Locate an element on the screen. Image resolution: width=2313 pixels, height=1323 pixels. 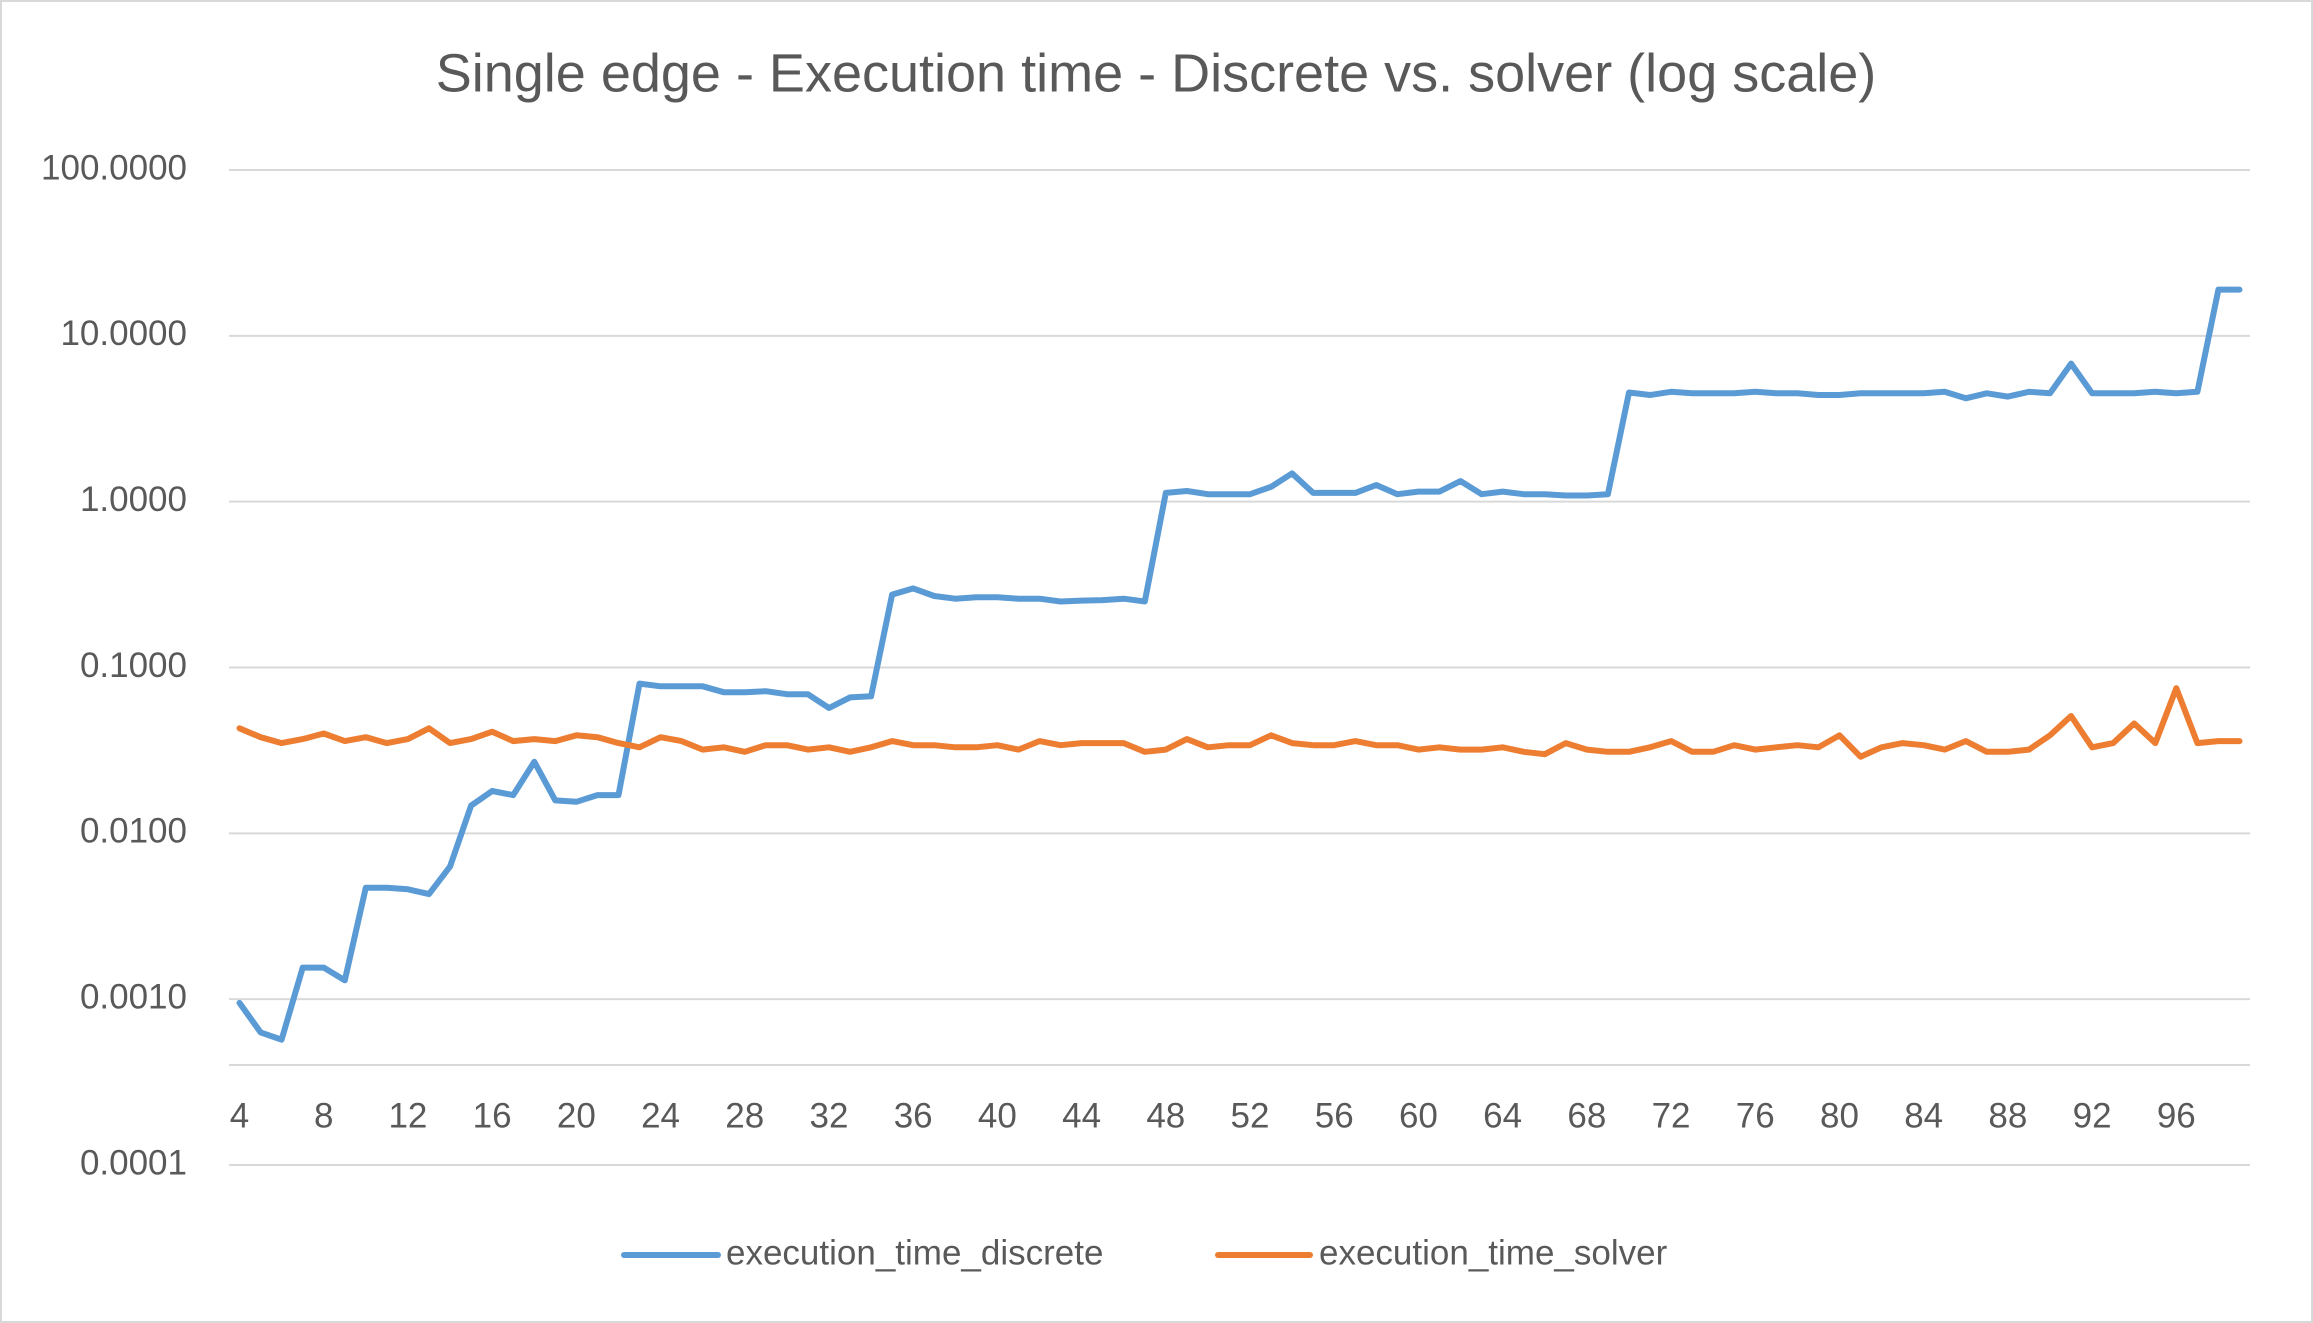
y-tick-label: 0.0001 is located at coordinates (133, 1162).